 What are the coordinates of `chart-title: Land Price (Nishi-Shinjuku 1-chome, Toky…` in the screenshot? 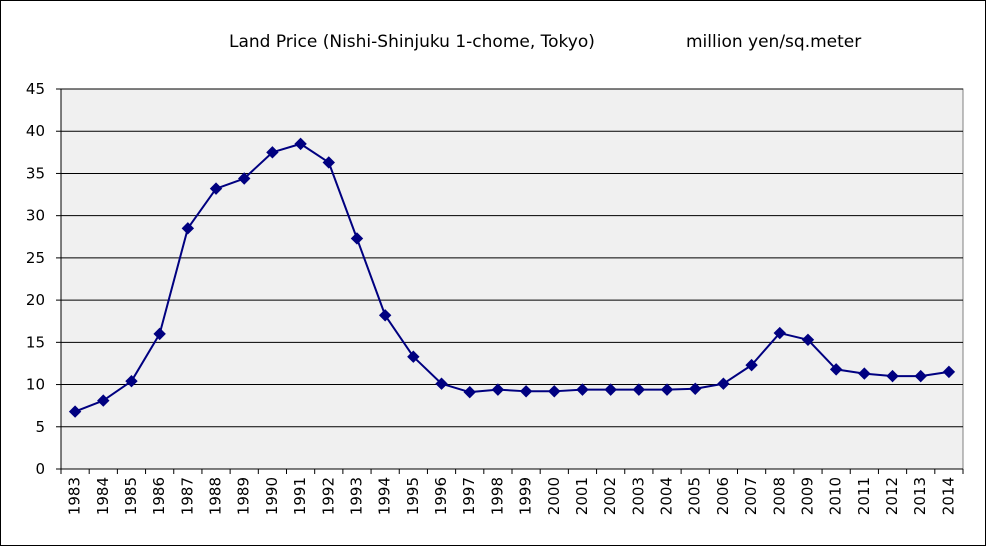 It's located at (412, 42).